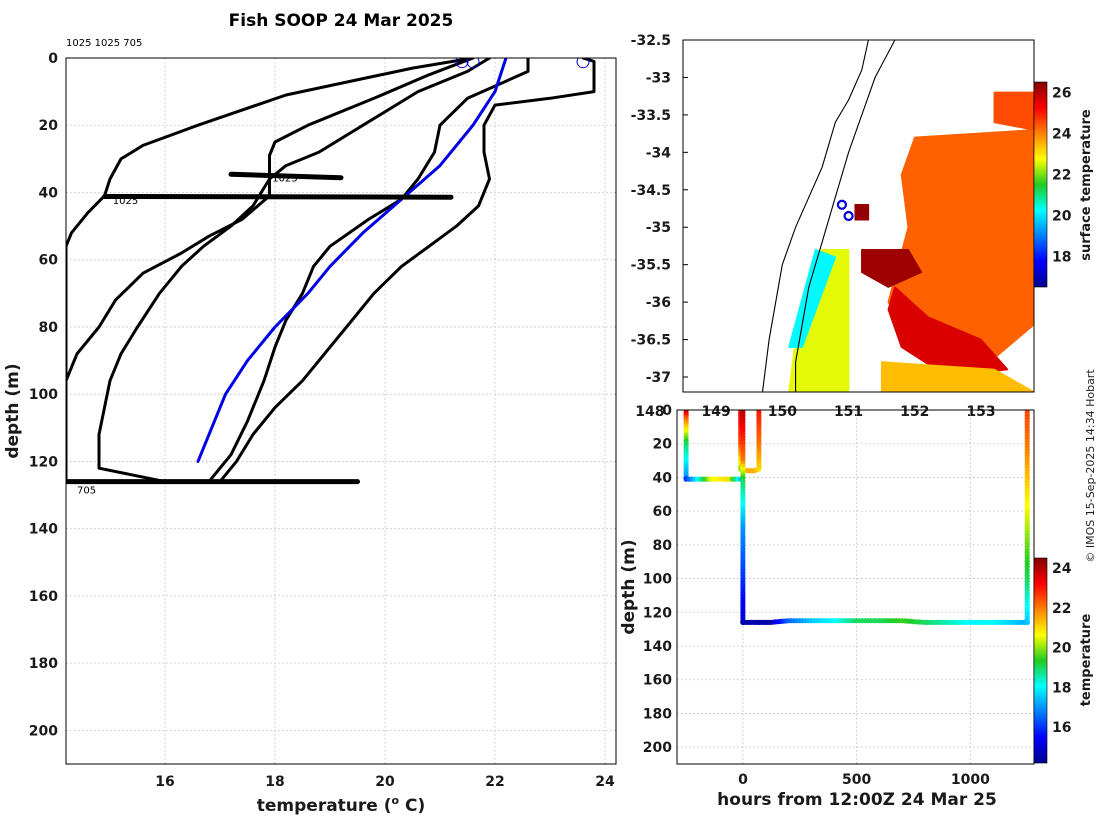 The height and width of the screenshot is (820, 1100). Describe the element at coordinates (659, 209) in the screenshot. I see `map-lat-ticks: -32.5 -33 -33.5 -34 -34.5 -35 -35.5 -36 -36.5 -37` at that location.